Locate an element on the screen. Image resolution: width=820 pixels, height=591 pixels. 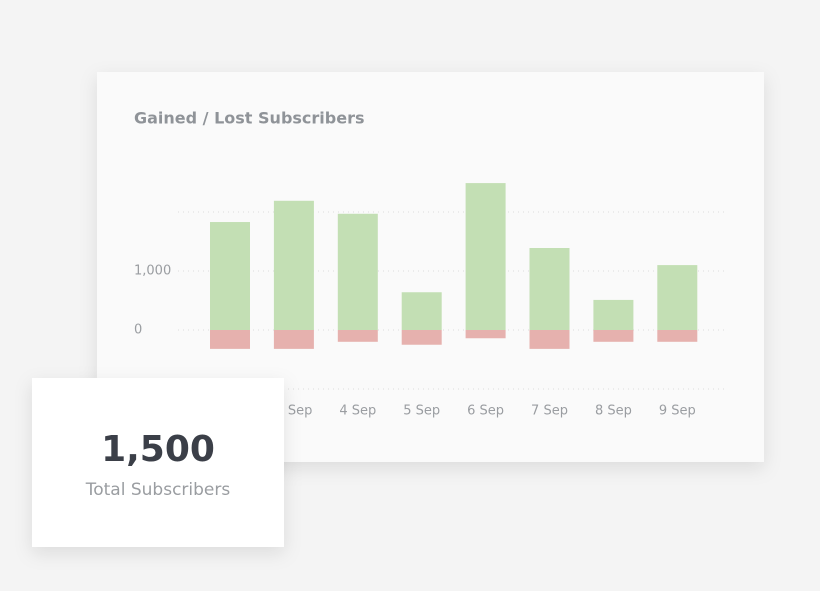
x-tick-label: 8 Sep is located at coordinates (613, 411).